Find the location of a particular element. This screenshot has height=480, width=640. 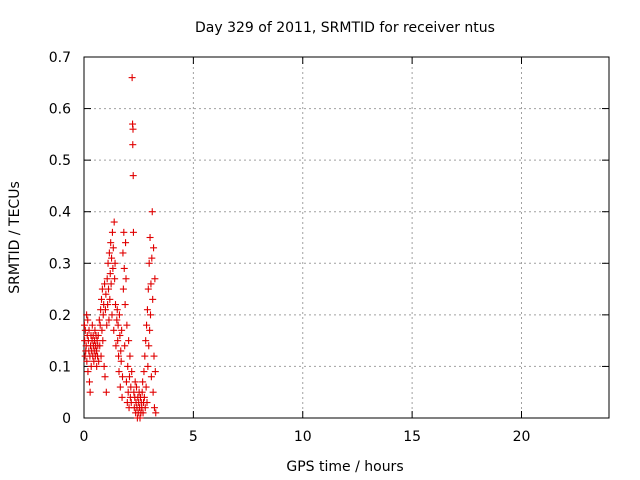

x-tick-label: 15 is located at coordinates (412, 437).